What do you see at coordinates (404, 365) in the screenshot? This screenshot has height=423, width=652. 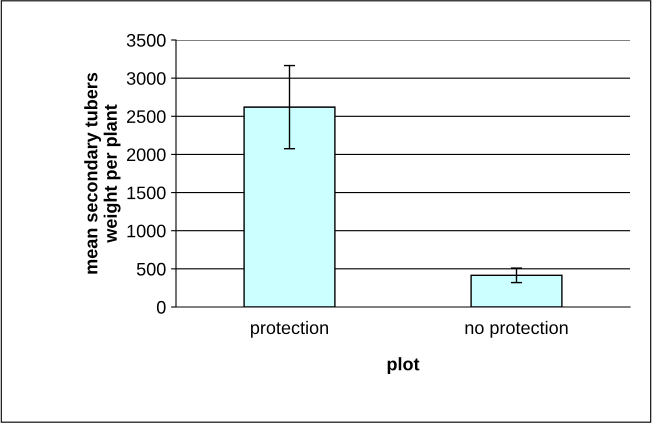 I see `x-axis-title: plot` at bounding box center [404, 365].